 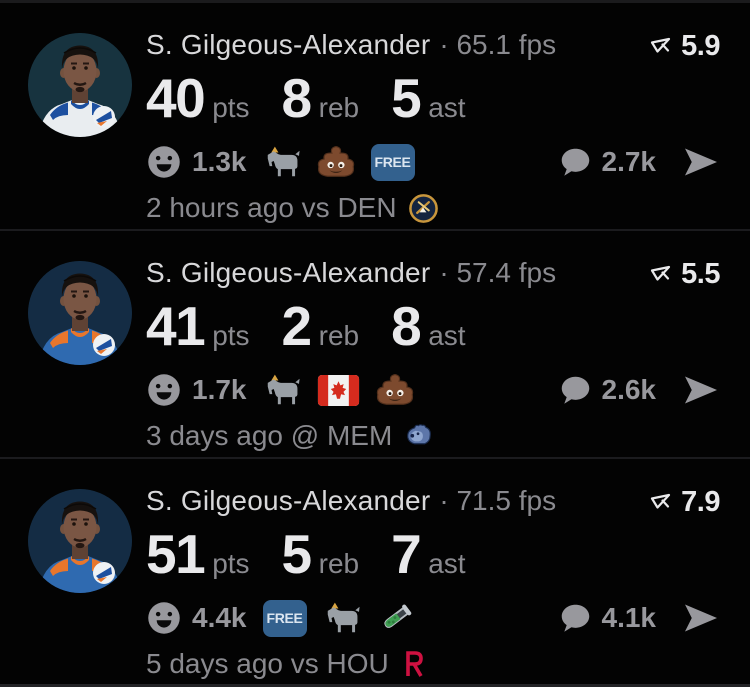 What do you see at coordinates (219, 617) in the screenshot?
I see `reaction-count: 4.4k` at bounding box center [219, 617].